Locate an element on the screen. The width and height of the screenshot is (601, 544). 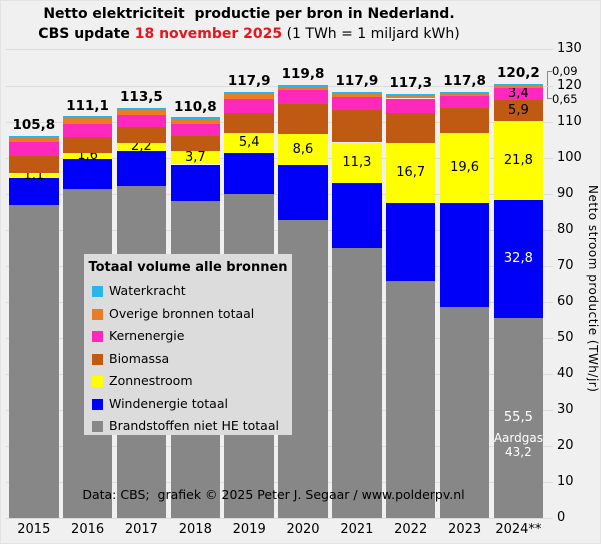
segment-overige-bronnen-totaal-2024** is located at coordinates (518, 86).